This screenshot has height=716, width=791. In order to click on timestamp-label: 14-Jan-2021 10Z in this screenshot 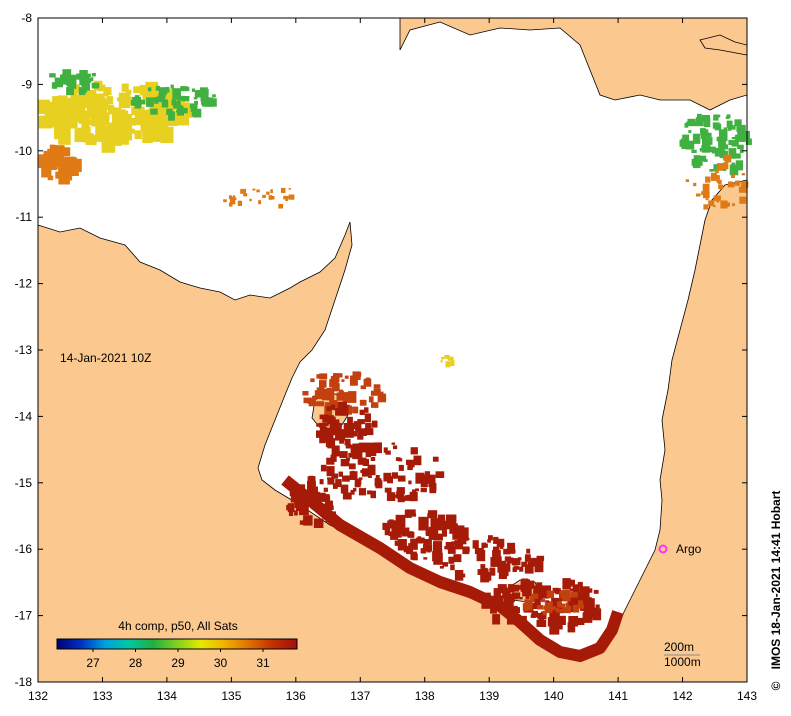, I will do `click(105, 358)`.